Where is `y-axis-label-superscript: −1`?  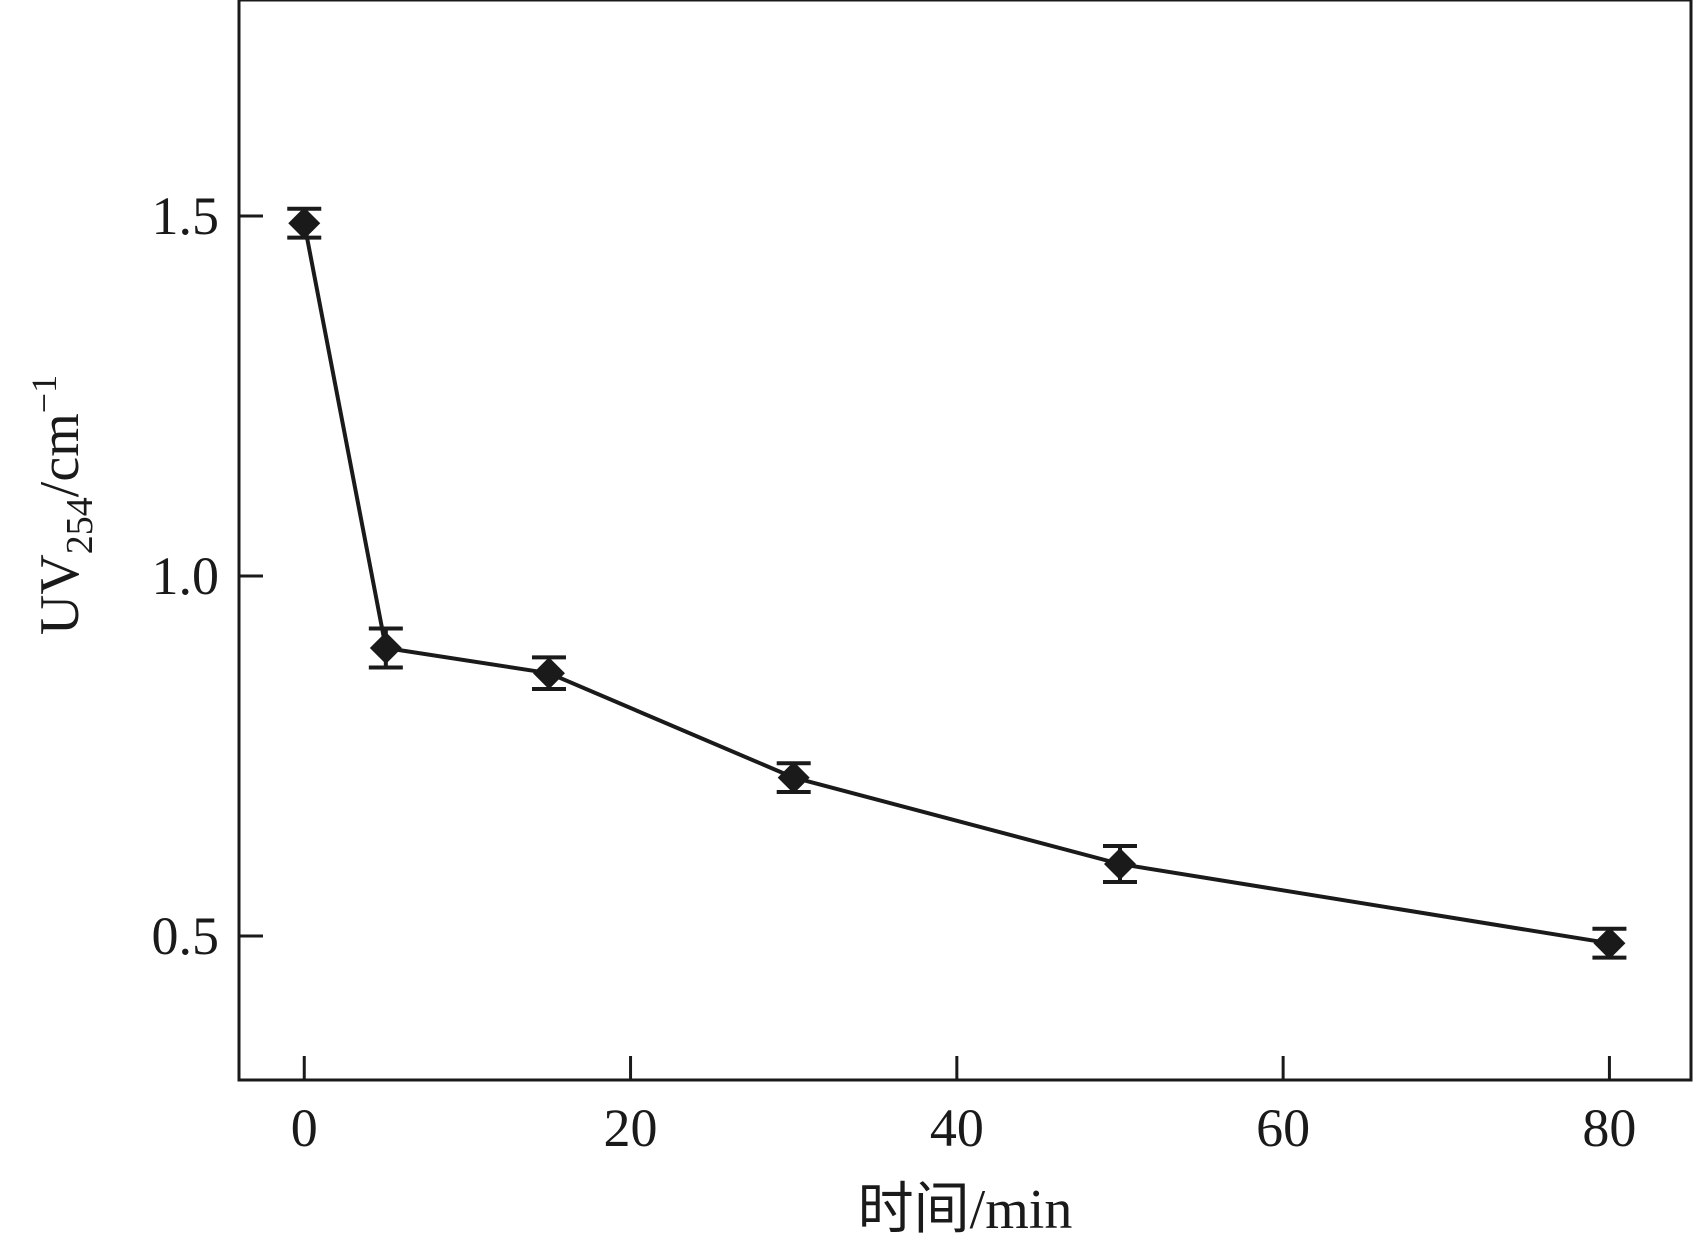 y-axis-label-superscript: −1 is located at coordinates (44, 394).